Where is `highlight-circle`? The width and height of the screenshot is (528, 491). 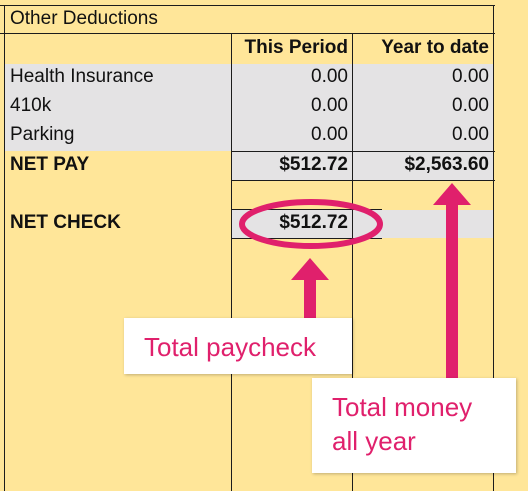 highlight-circle is located at coordinates (311, 224).